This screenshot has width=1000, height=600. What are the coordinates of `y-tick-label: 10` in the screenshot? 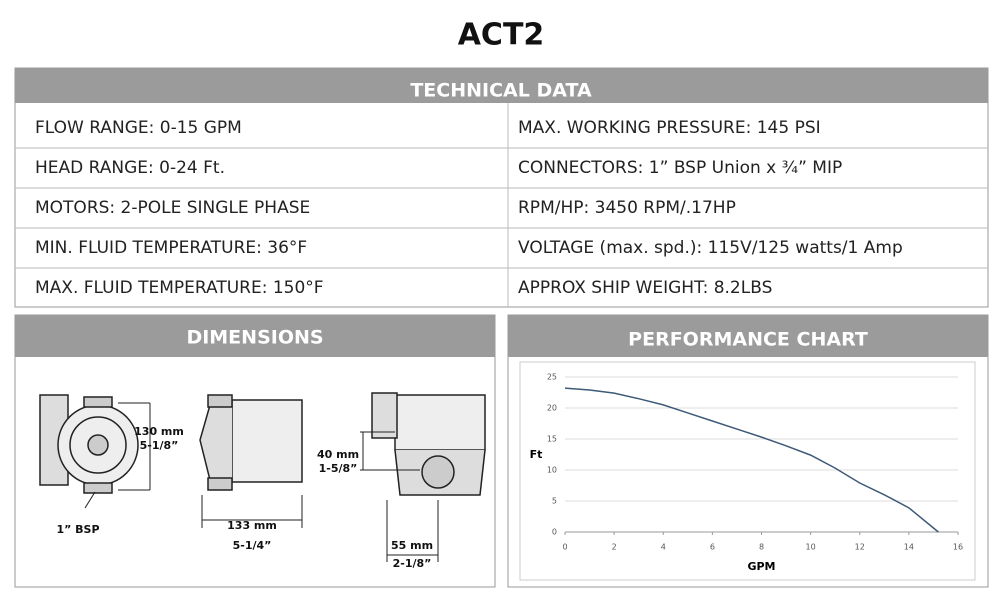 It's located at (552, 470).